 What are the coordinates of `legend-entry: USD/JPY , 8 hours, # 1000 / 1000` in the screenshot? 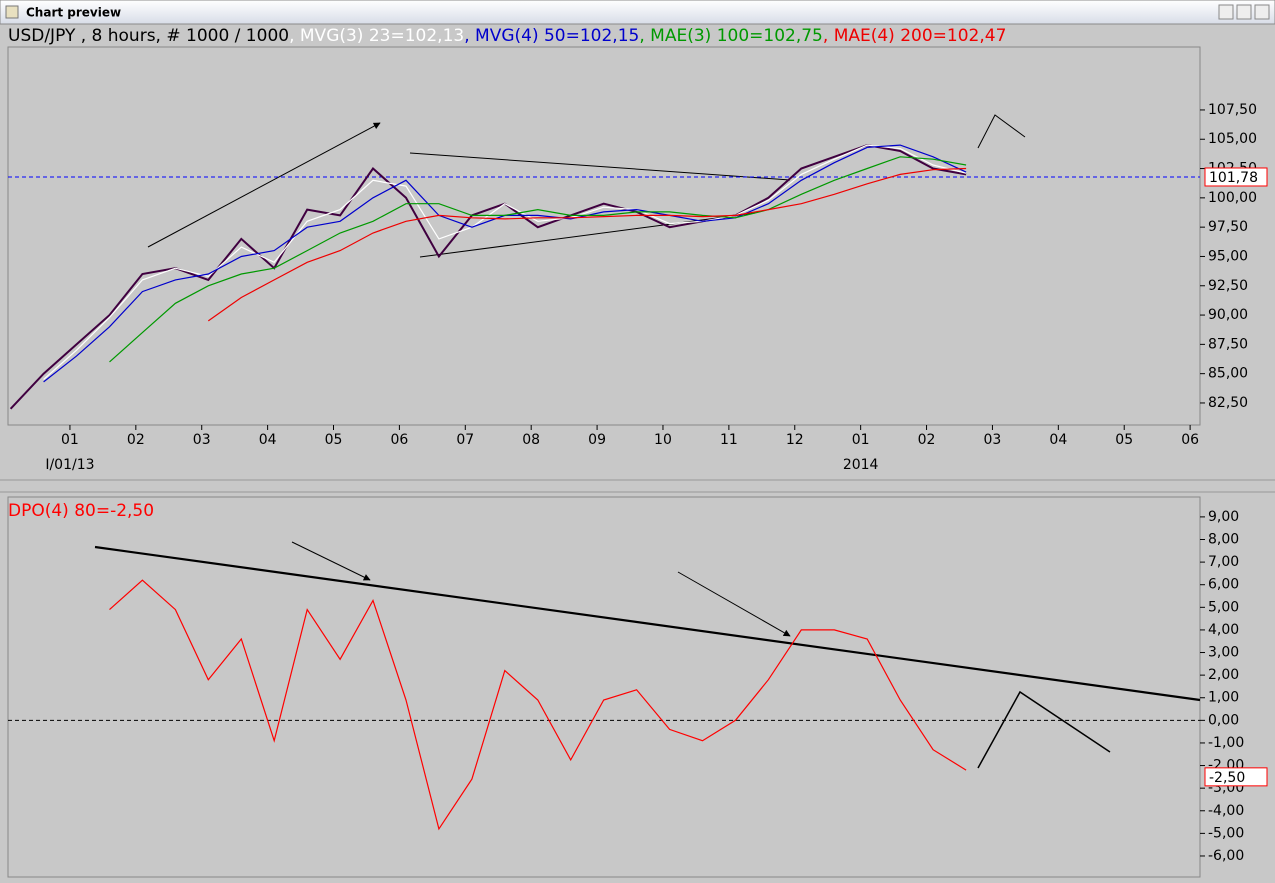 It's located at (148, 36).